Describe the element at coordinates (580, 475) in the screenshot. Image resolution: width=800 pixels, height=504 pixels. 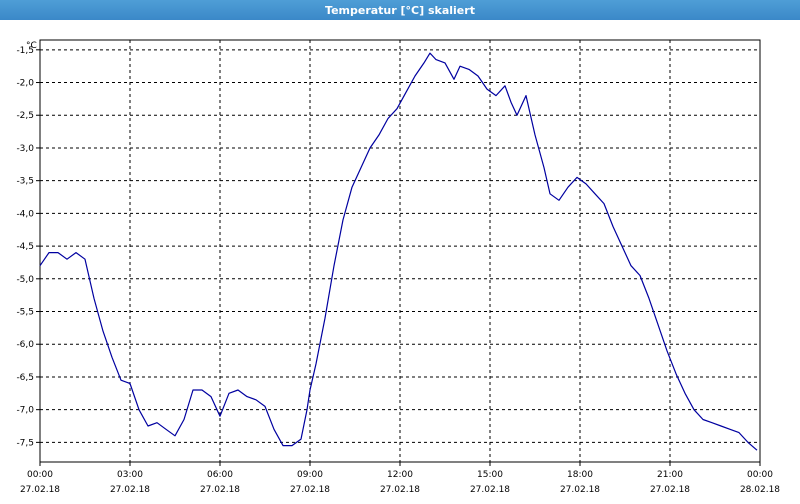
I see `x-tick-label-time: 18:00` at that location.